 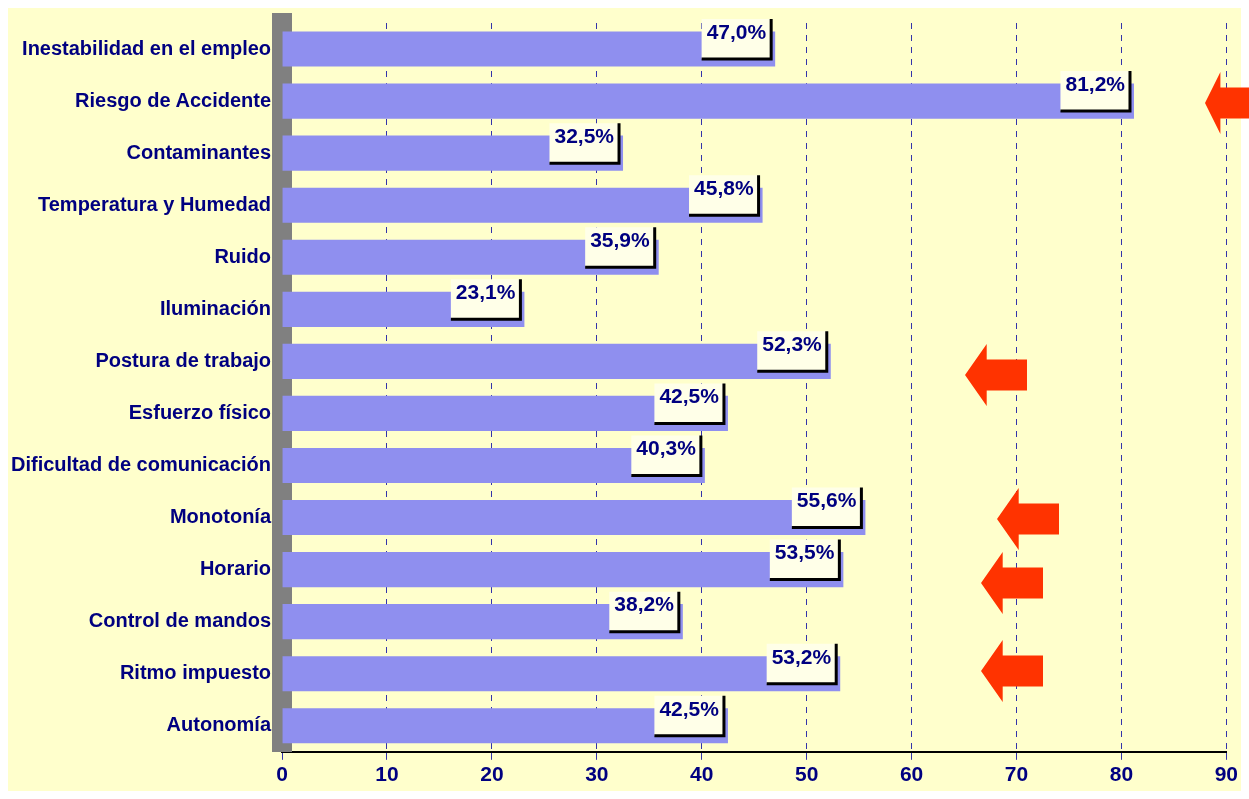 What do you see at coordinates (620, 240) in the screenshot?
I see `data-label: 35,9%` at bounding box center [620, 240].